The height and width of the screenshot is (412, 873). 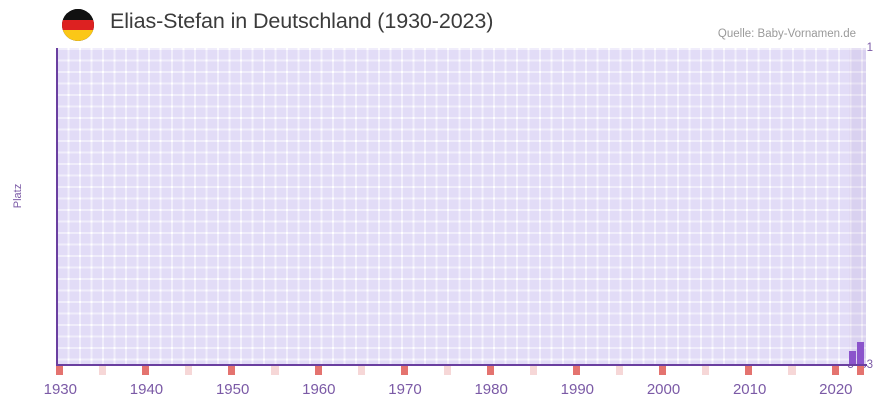 I want to click on y-tick-label-top: 1, so click(x=869, y=48).